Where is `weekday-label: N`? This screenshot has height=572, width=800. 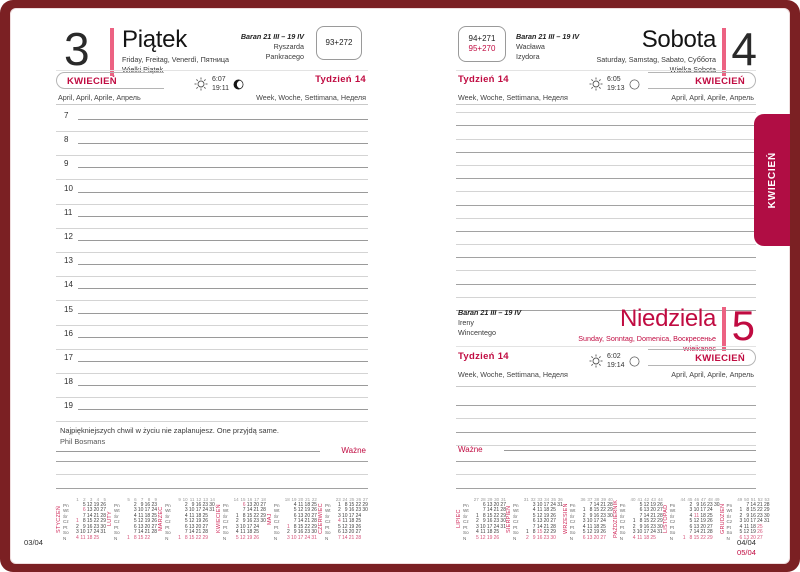 weekday-label: N is located at coordinates (116, 538).